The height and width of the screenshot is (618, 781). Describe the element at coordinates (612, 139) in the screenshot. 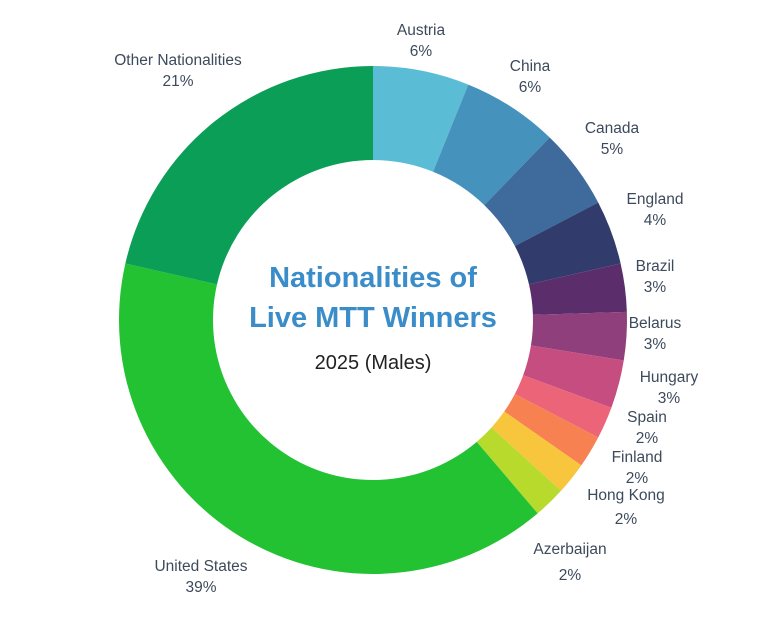

I see `data-label-canada: Canada 5%` at that location.